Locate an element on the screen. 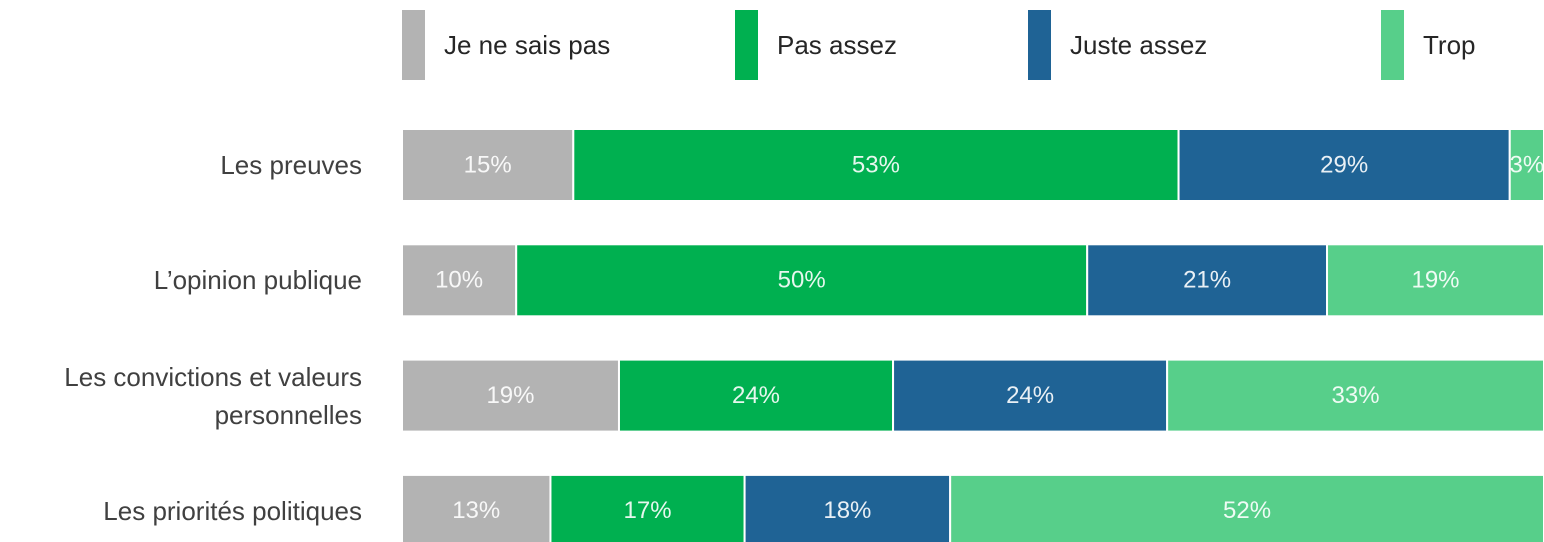 The width and height of the screenshot is (1544, 542). legend-label: Pas assez is located at coordinates (837, 45).